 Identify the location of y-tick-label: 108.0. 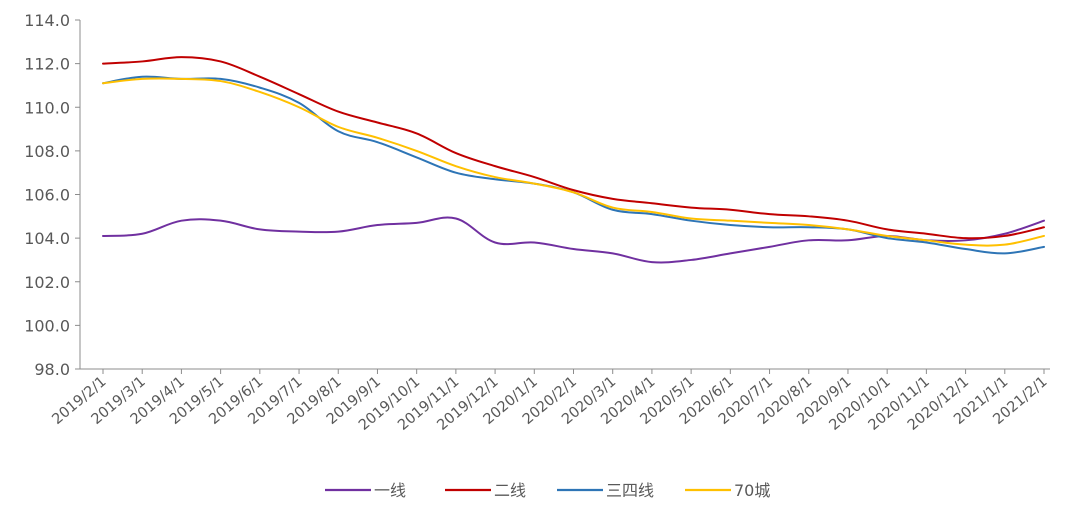
(47, 151).